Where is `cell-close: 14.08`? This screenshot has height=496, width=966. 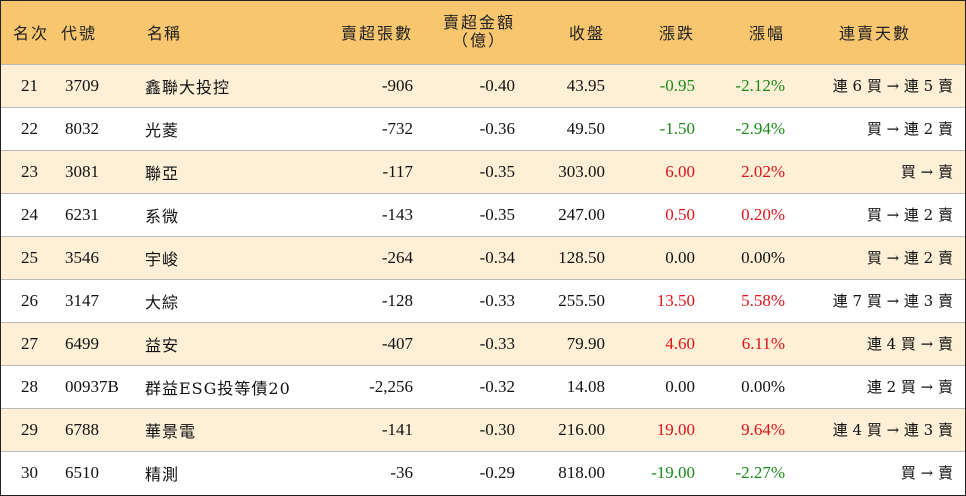 cell-close: 14.08 is located at coordinates (585, 386).